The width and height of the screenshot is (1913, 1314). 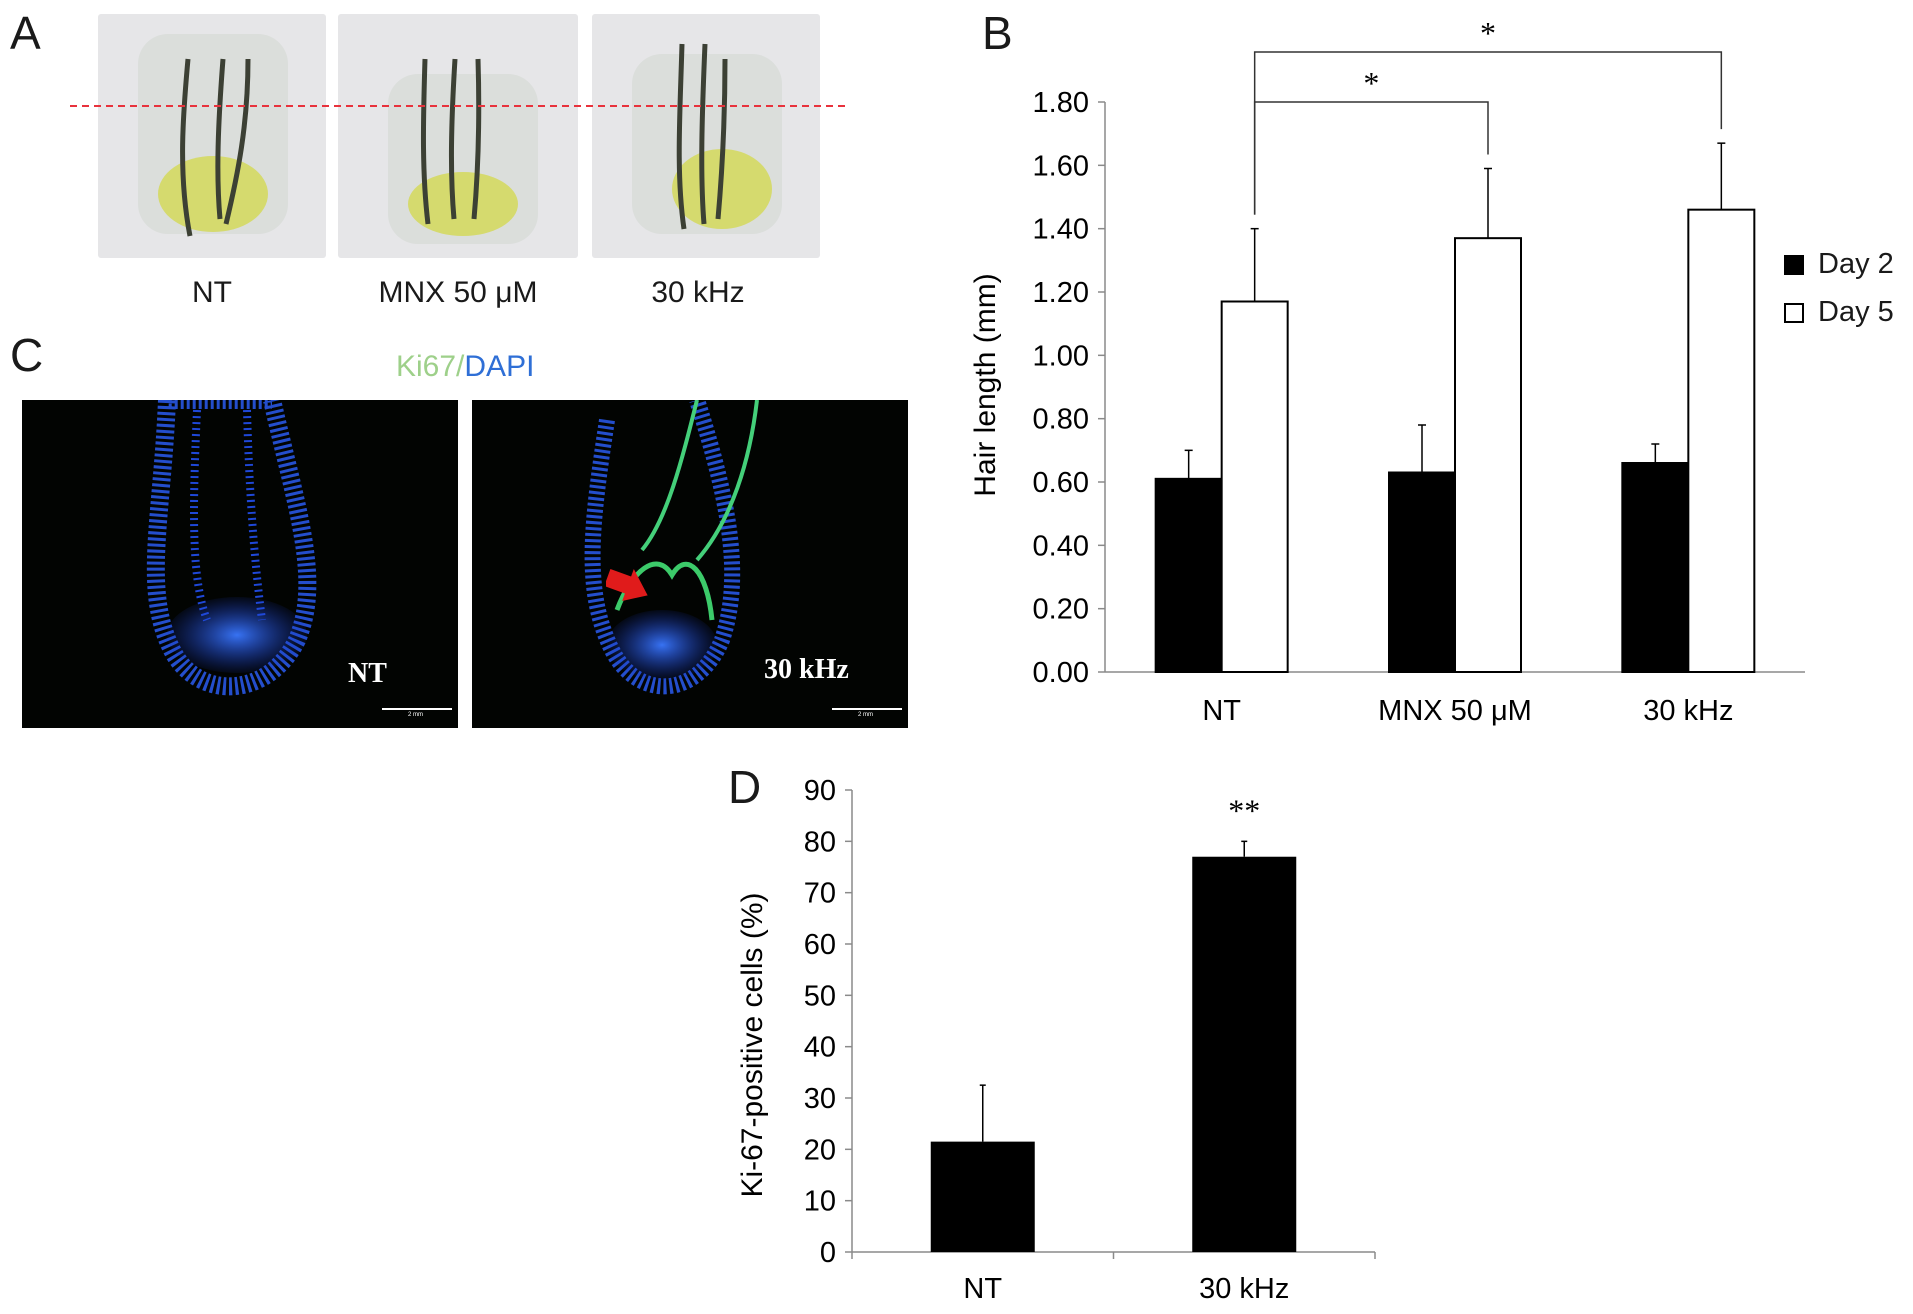 I want to click on chart-b-ytick-label: 1.60, so click(x=1061, y=166).